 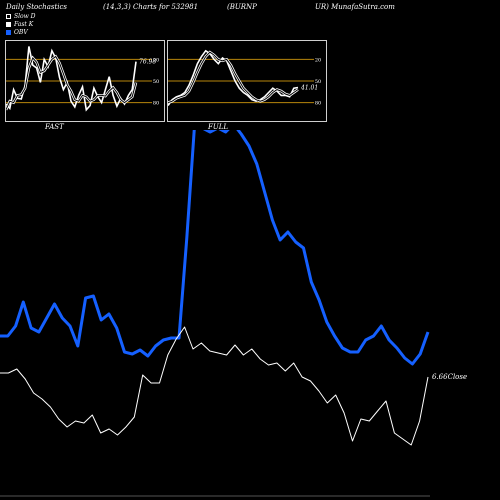 What do you see at coordinates (147, 62) in the screenshot?
I see `fast-last-value-label: 76.98` at bounding box center [147, 62].